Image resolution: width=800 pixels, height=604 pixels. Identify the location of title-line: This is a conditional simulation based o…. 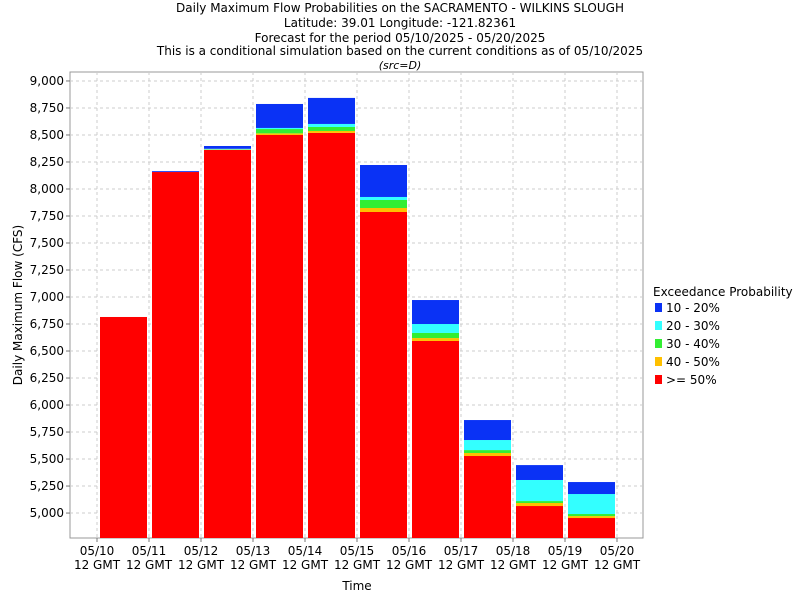
(399, 51).